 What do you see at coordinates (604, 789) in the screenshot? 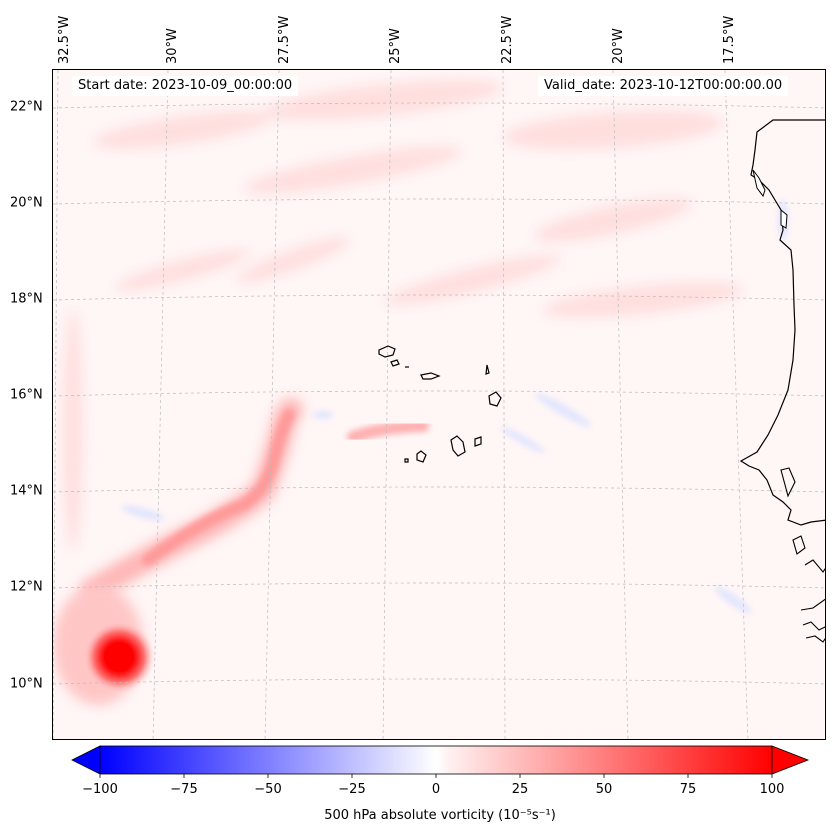
I see `colorbar-tick-label: 50` at bounding box center [604, 789].